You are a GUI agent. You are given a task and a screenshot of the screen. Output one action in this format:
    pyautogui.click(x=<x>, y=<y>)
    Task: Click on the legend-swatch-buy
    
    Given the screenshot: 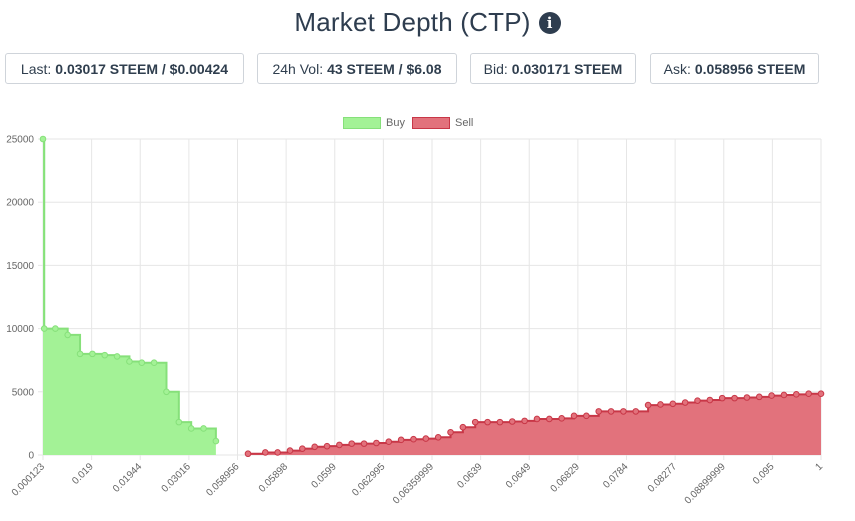 What is the action you would take?
    pyautogui.click(x=362, y=123)
    